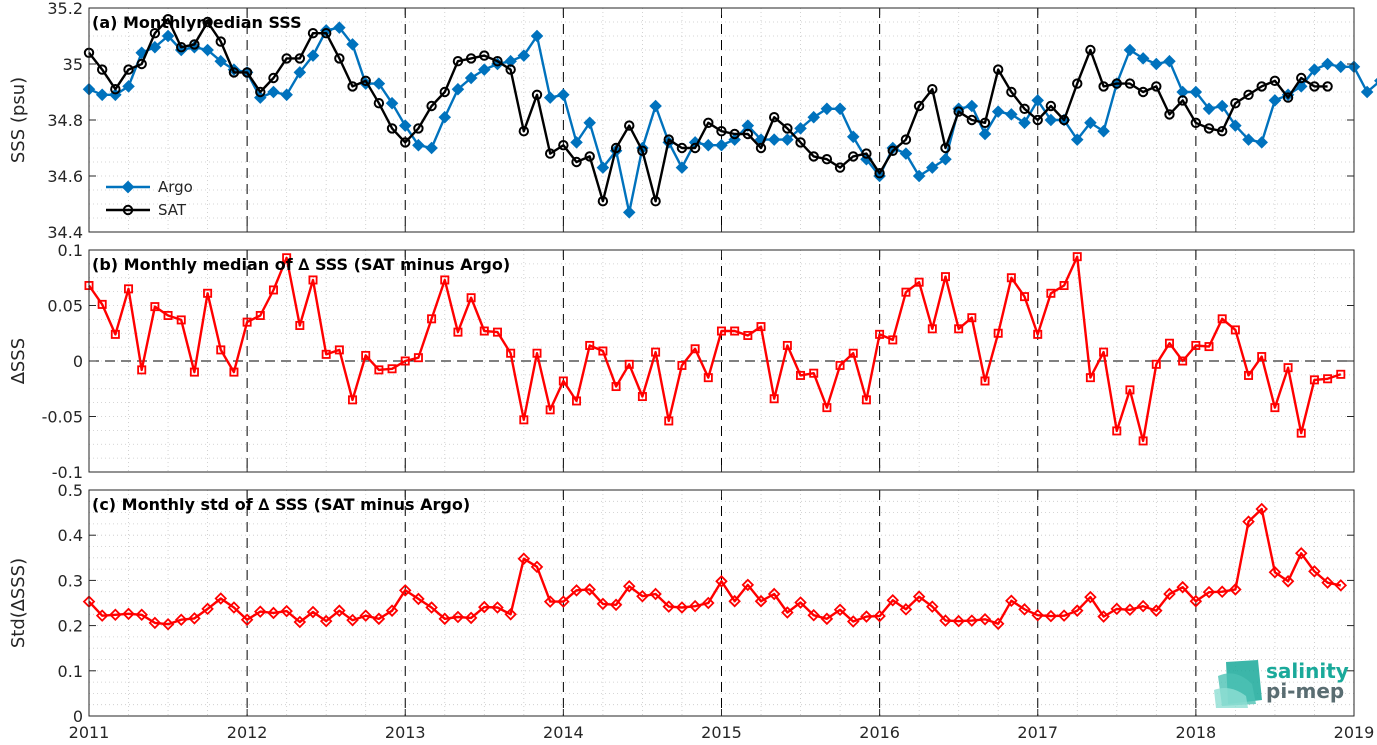  What do you see at coordinates (73, 64) in the screenshot?
I see `y-tick-label: 35` at bounding box center [73, 64].